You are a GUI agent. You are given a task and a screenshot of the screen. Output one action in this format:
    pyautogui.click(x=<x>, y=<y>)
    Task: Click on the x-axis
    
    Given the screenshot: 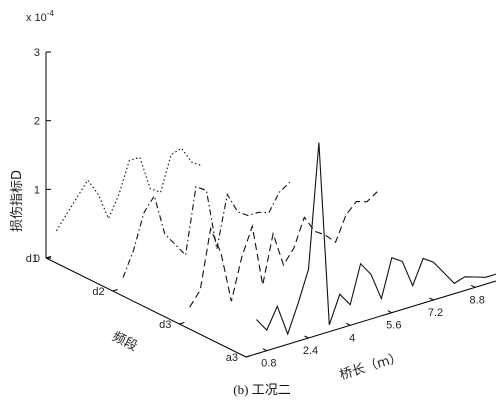 What is the action you would take?
    pyautogui.click(x=371, y=319)
    